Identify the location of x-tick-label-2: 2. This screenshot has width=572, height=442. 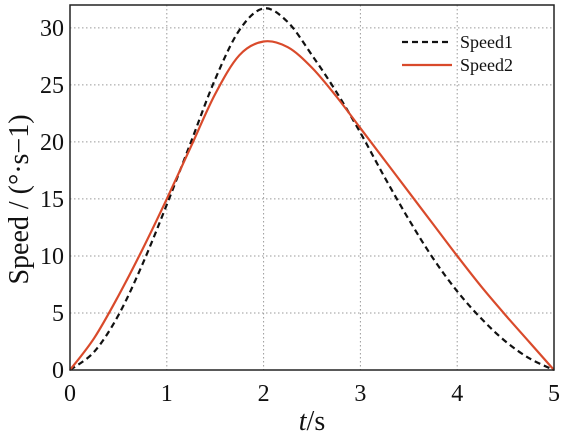
(264, 394).